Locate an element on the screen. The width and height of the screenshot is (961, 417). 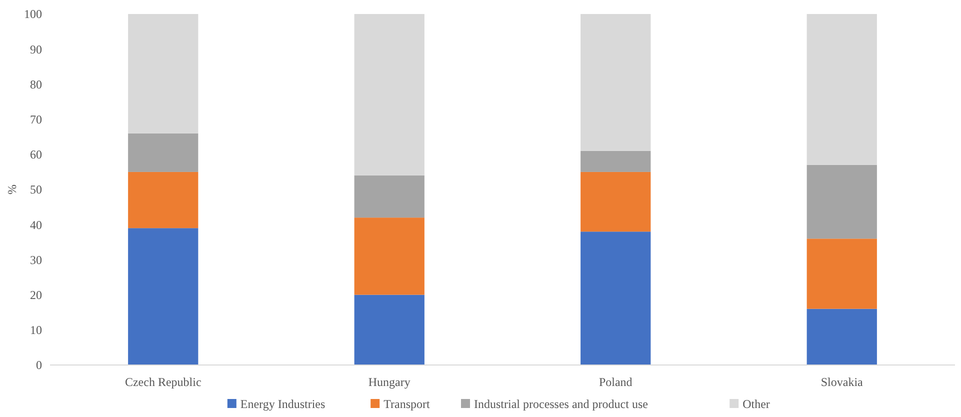
legend-label: Energy Industries is located at coordinates (283, 404).